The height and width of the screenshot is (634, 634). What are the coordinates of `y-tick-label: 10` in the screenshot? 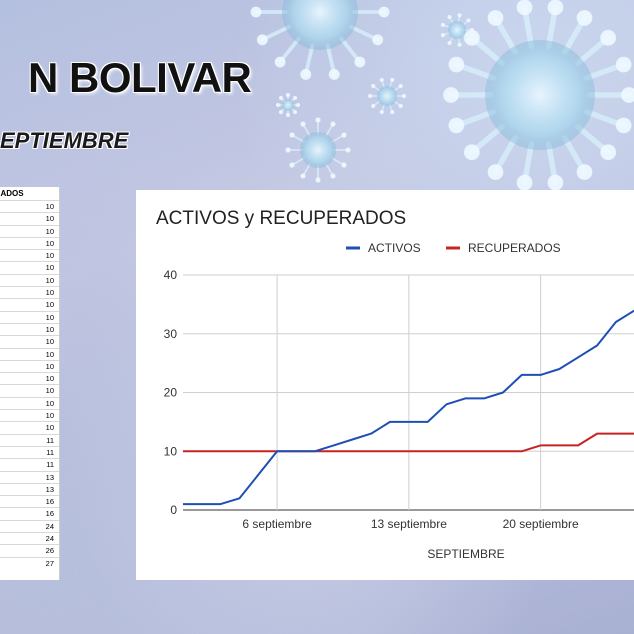 It's located at (171, 451).